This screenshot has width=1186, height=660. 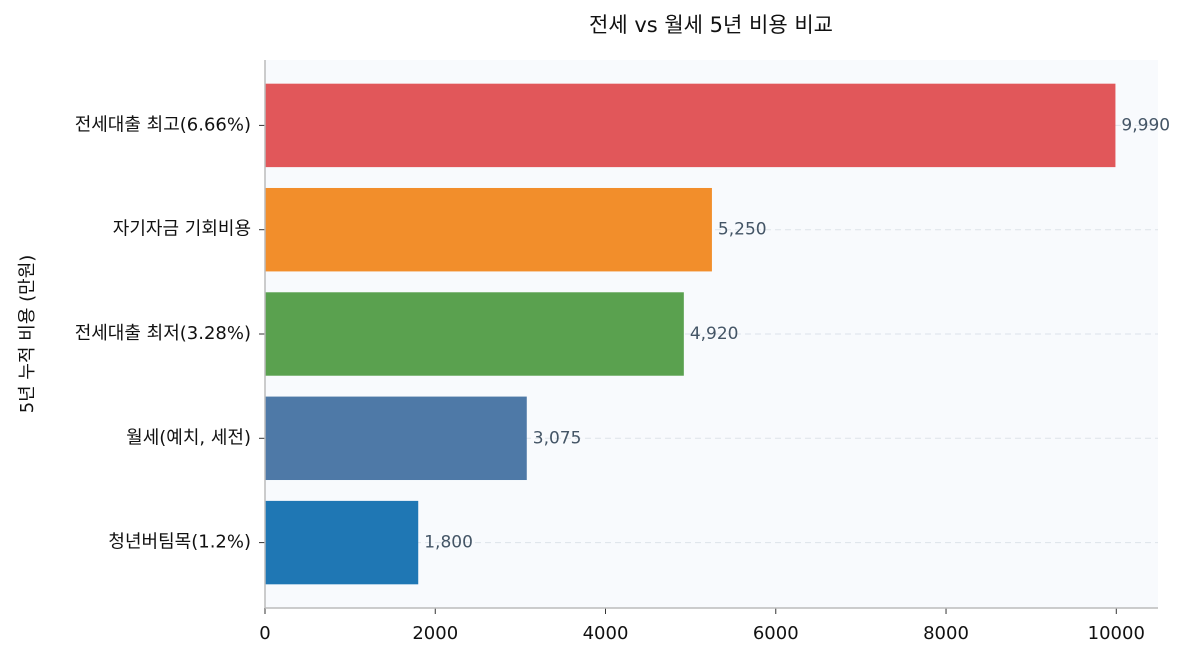 I want to click on value-label: 3,075, so click(x=557, y=438).